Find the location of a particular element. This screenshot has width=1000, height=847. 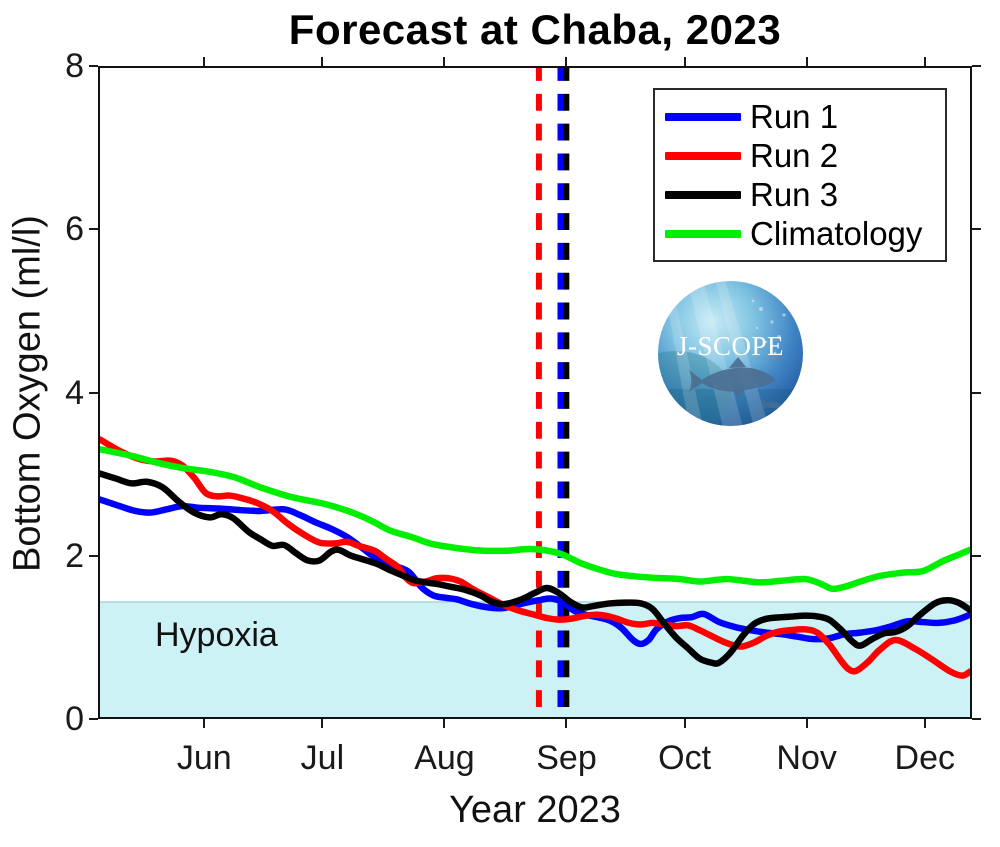

logo-water-background is located at coordinates (730, 353).